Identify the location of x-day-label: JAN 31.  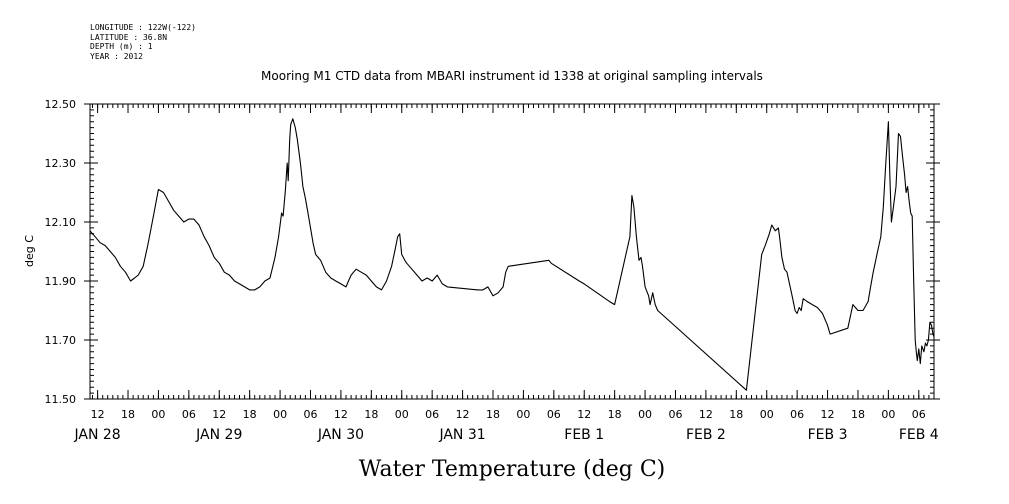
(461, 435).